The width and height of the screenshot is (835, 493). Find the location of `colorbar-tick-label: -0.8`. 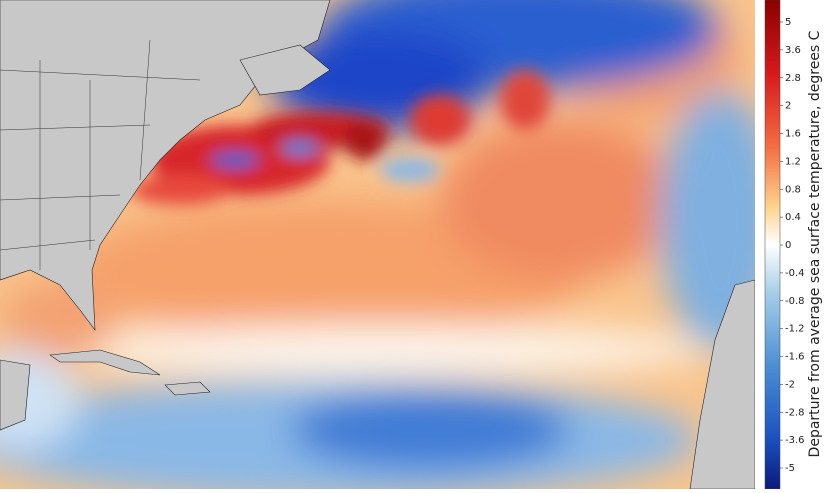

colorbar-tick-label: -0.8 is located at coordinates (795, 301).